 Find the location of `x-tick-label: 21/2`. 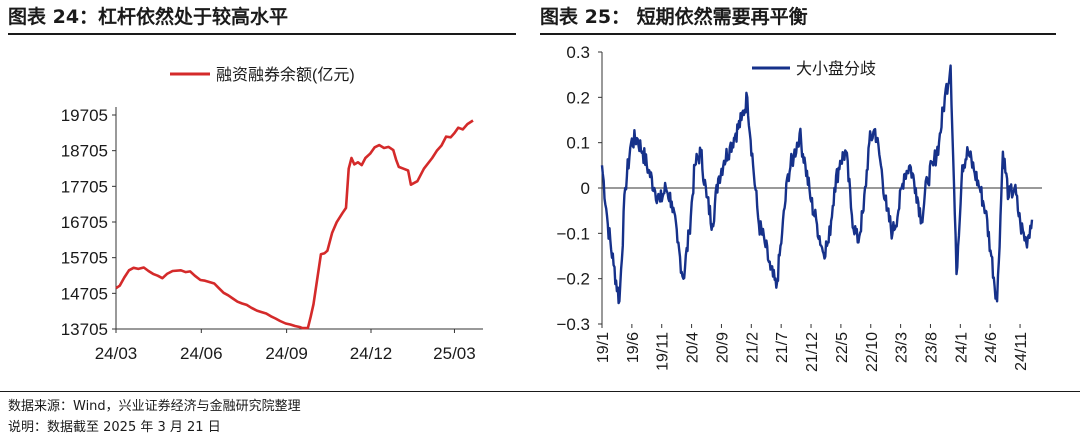

x-tick-label: 21/2 is located at coordinates (752, 347).